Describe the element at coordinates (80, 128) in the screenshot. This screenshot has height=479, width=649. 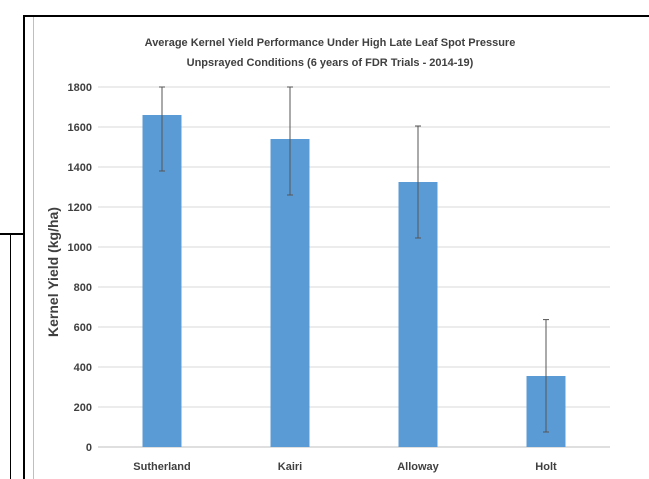
I see `y-tick-label: 1600` at that location.